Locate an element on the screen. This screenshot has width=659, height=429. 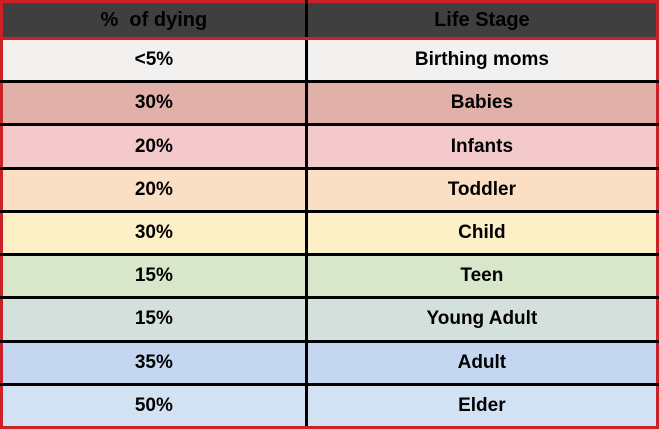
table-row: <5% Birthing moms is located at coordinates (329, 60).